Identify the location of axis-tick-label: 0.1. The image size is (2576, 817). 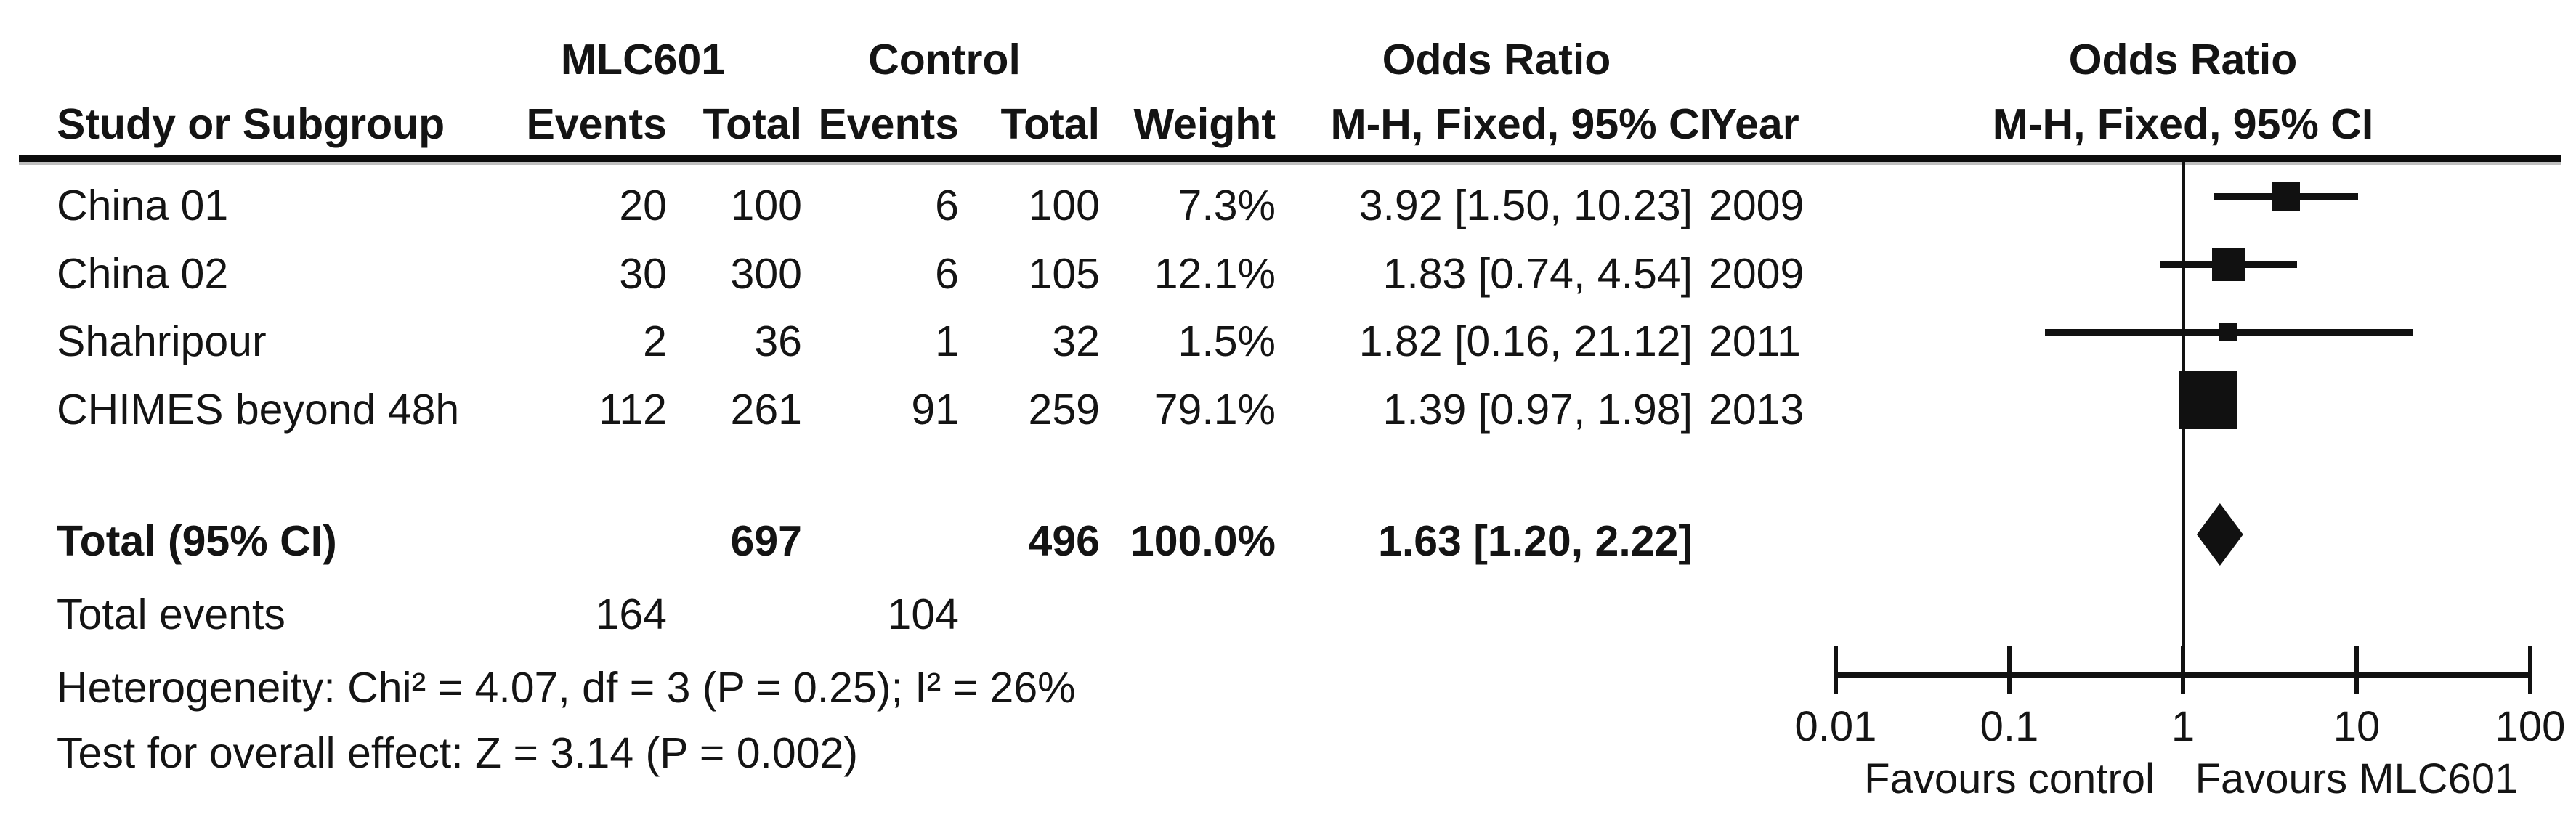
(2010, 726).